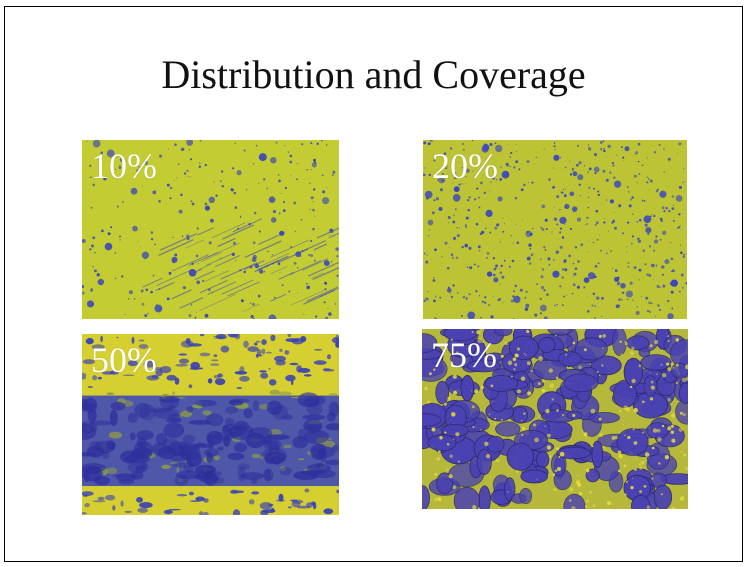 This screenshot has height=567, width=749. Describe the element at coordinates (465, 166) in the screenshot. I see `coverage-label-20: 20%` at that location.